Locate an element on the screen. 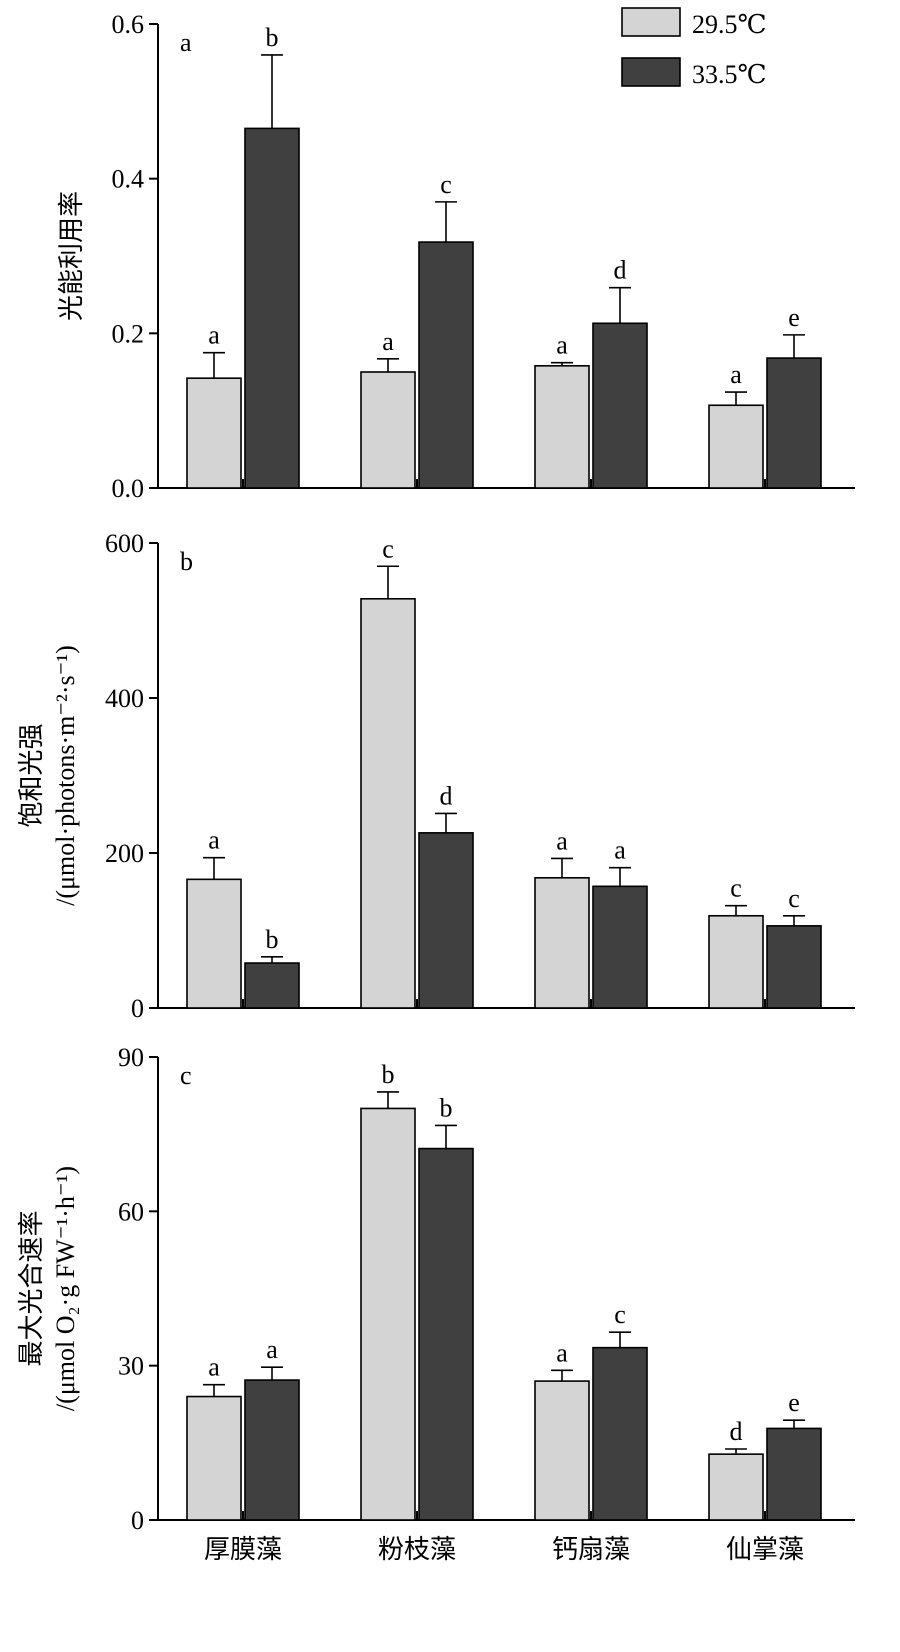 This screenshot has width=900, height=1652. y-tick-label: 0.0 is located at coordinates (128, 488).